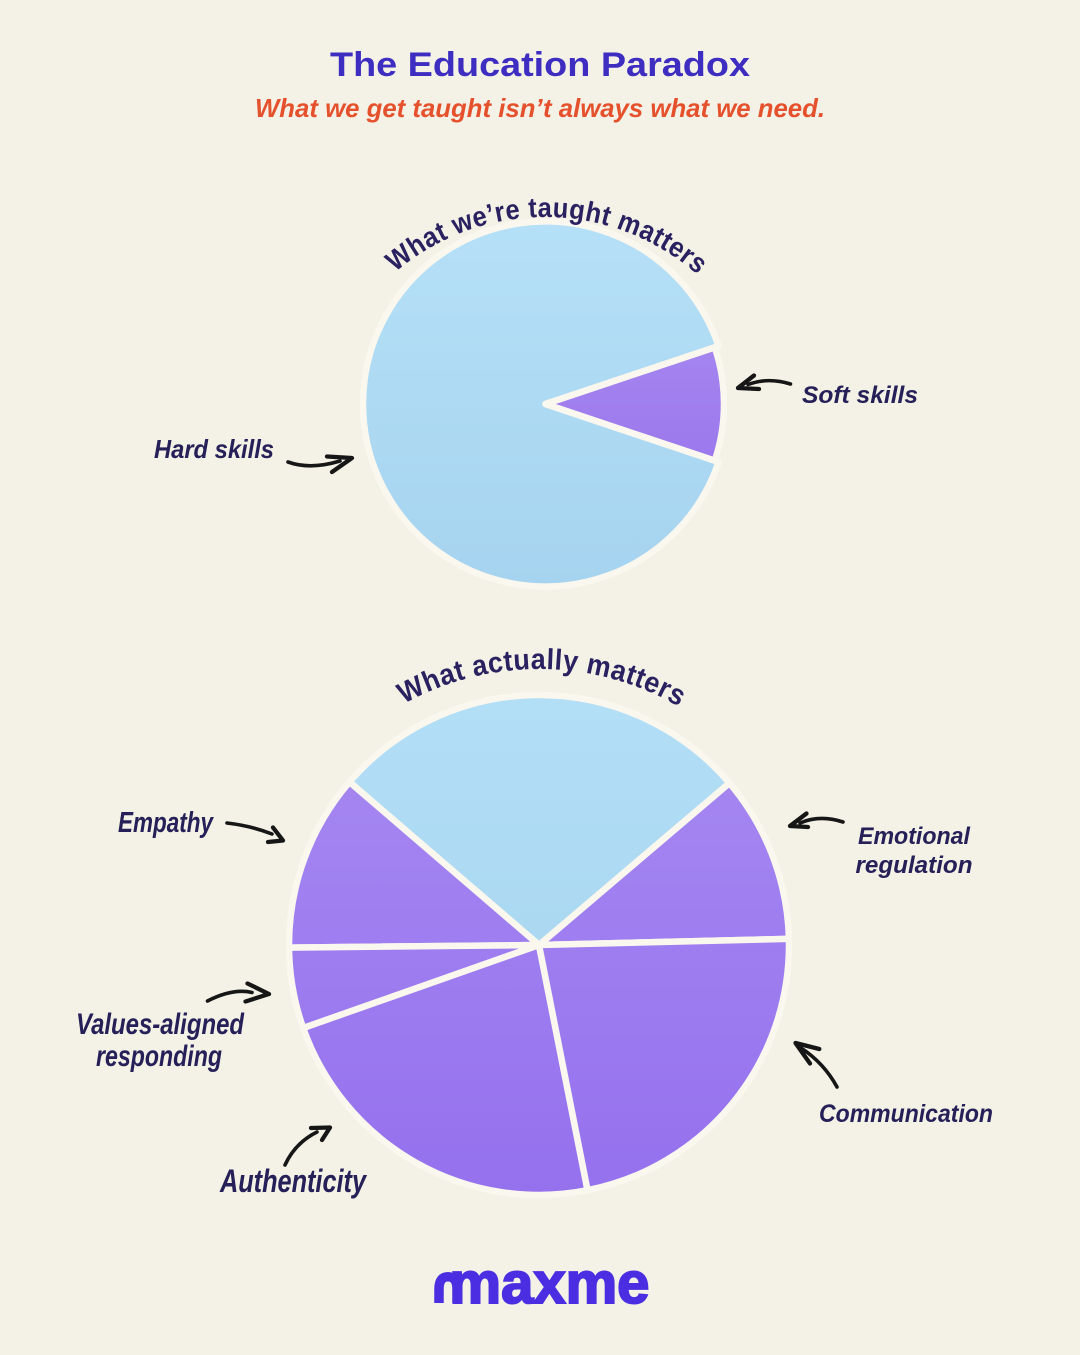  What do you see at coordinates (860, 395) in the screenshot?
I see `svg-text: Soft skills` at bounding box center [860, 395].